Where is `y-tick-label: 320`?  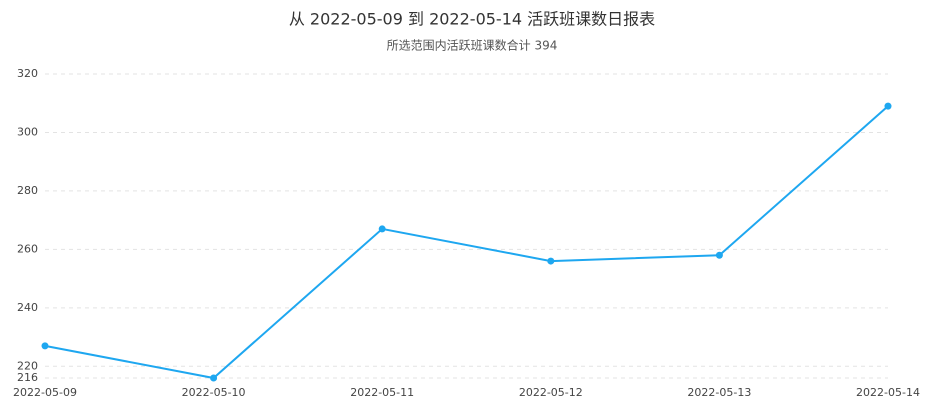 y-tick-label: 320 is located at coordinates (27, 73).